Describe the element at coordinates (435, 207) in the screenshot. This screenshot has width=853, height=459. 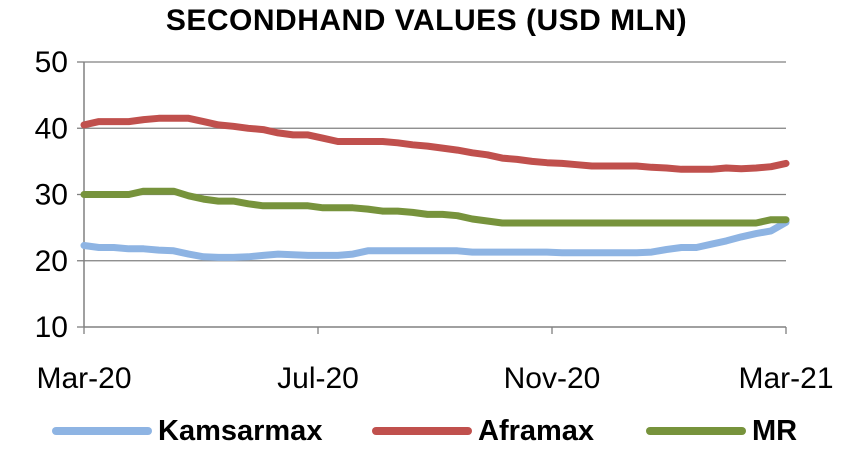
I see `series-line-mr` at that location.